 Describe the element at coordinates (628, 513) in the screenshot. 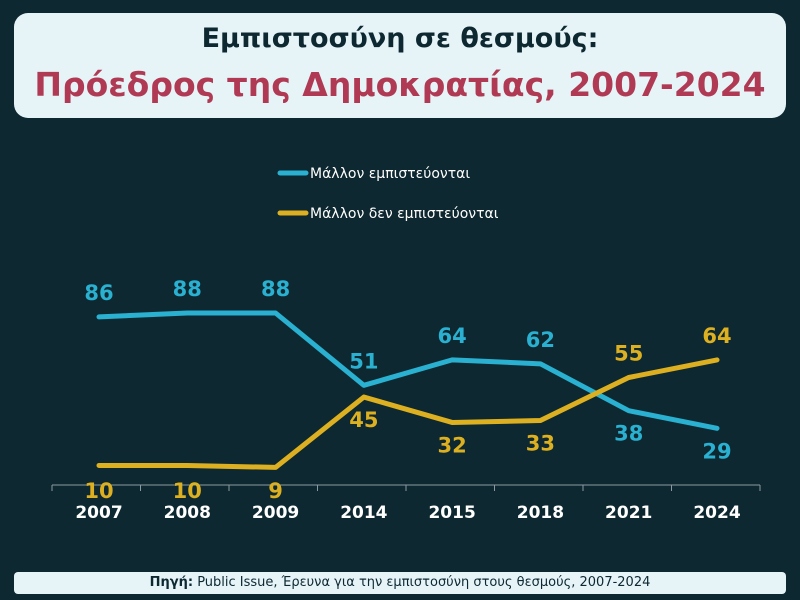

I see `x-tick-label: 2021` at that location.